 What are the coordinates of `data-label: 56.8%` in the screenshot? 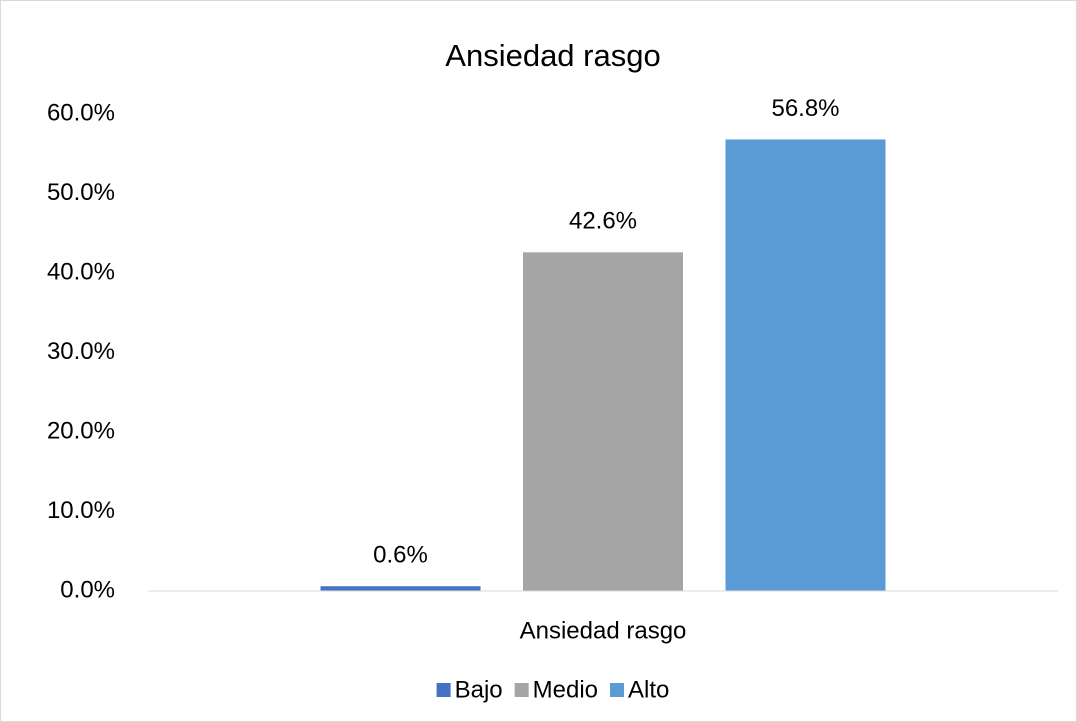 It's located at (805, 108).